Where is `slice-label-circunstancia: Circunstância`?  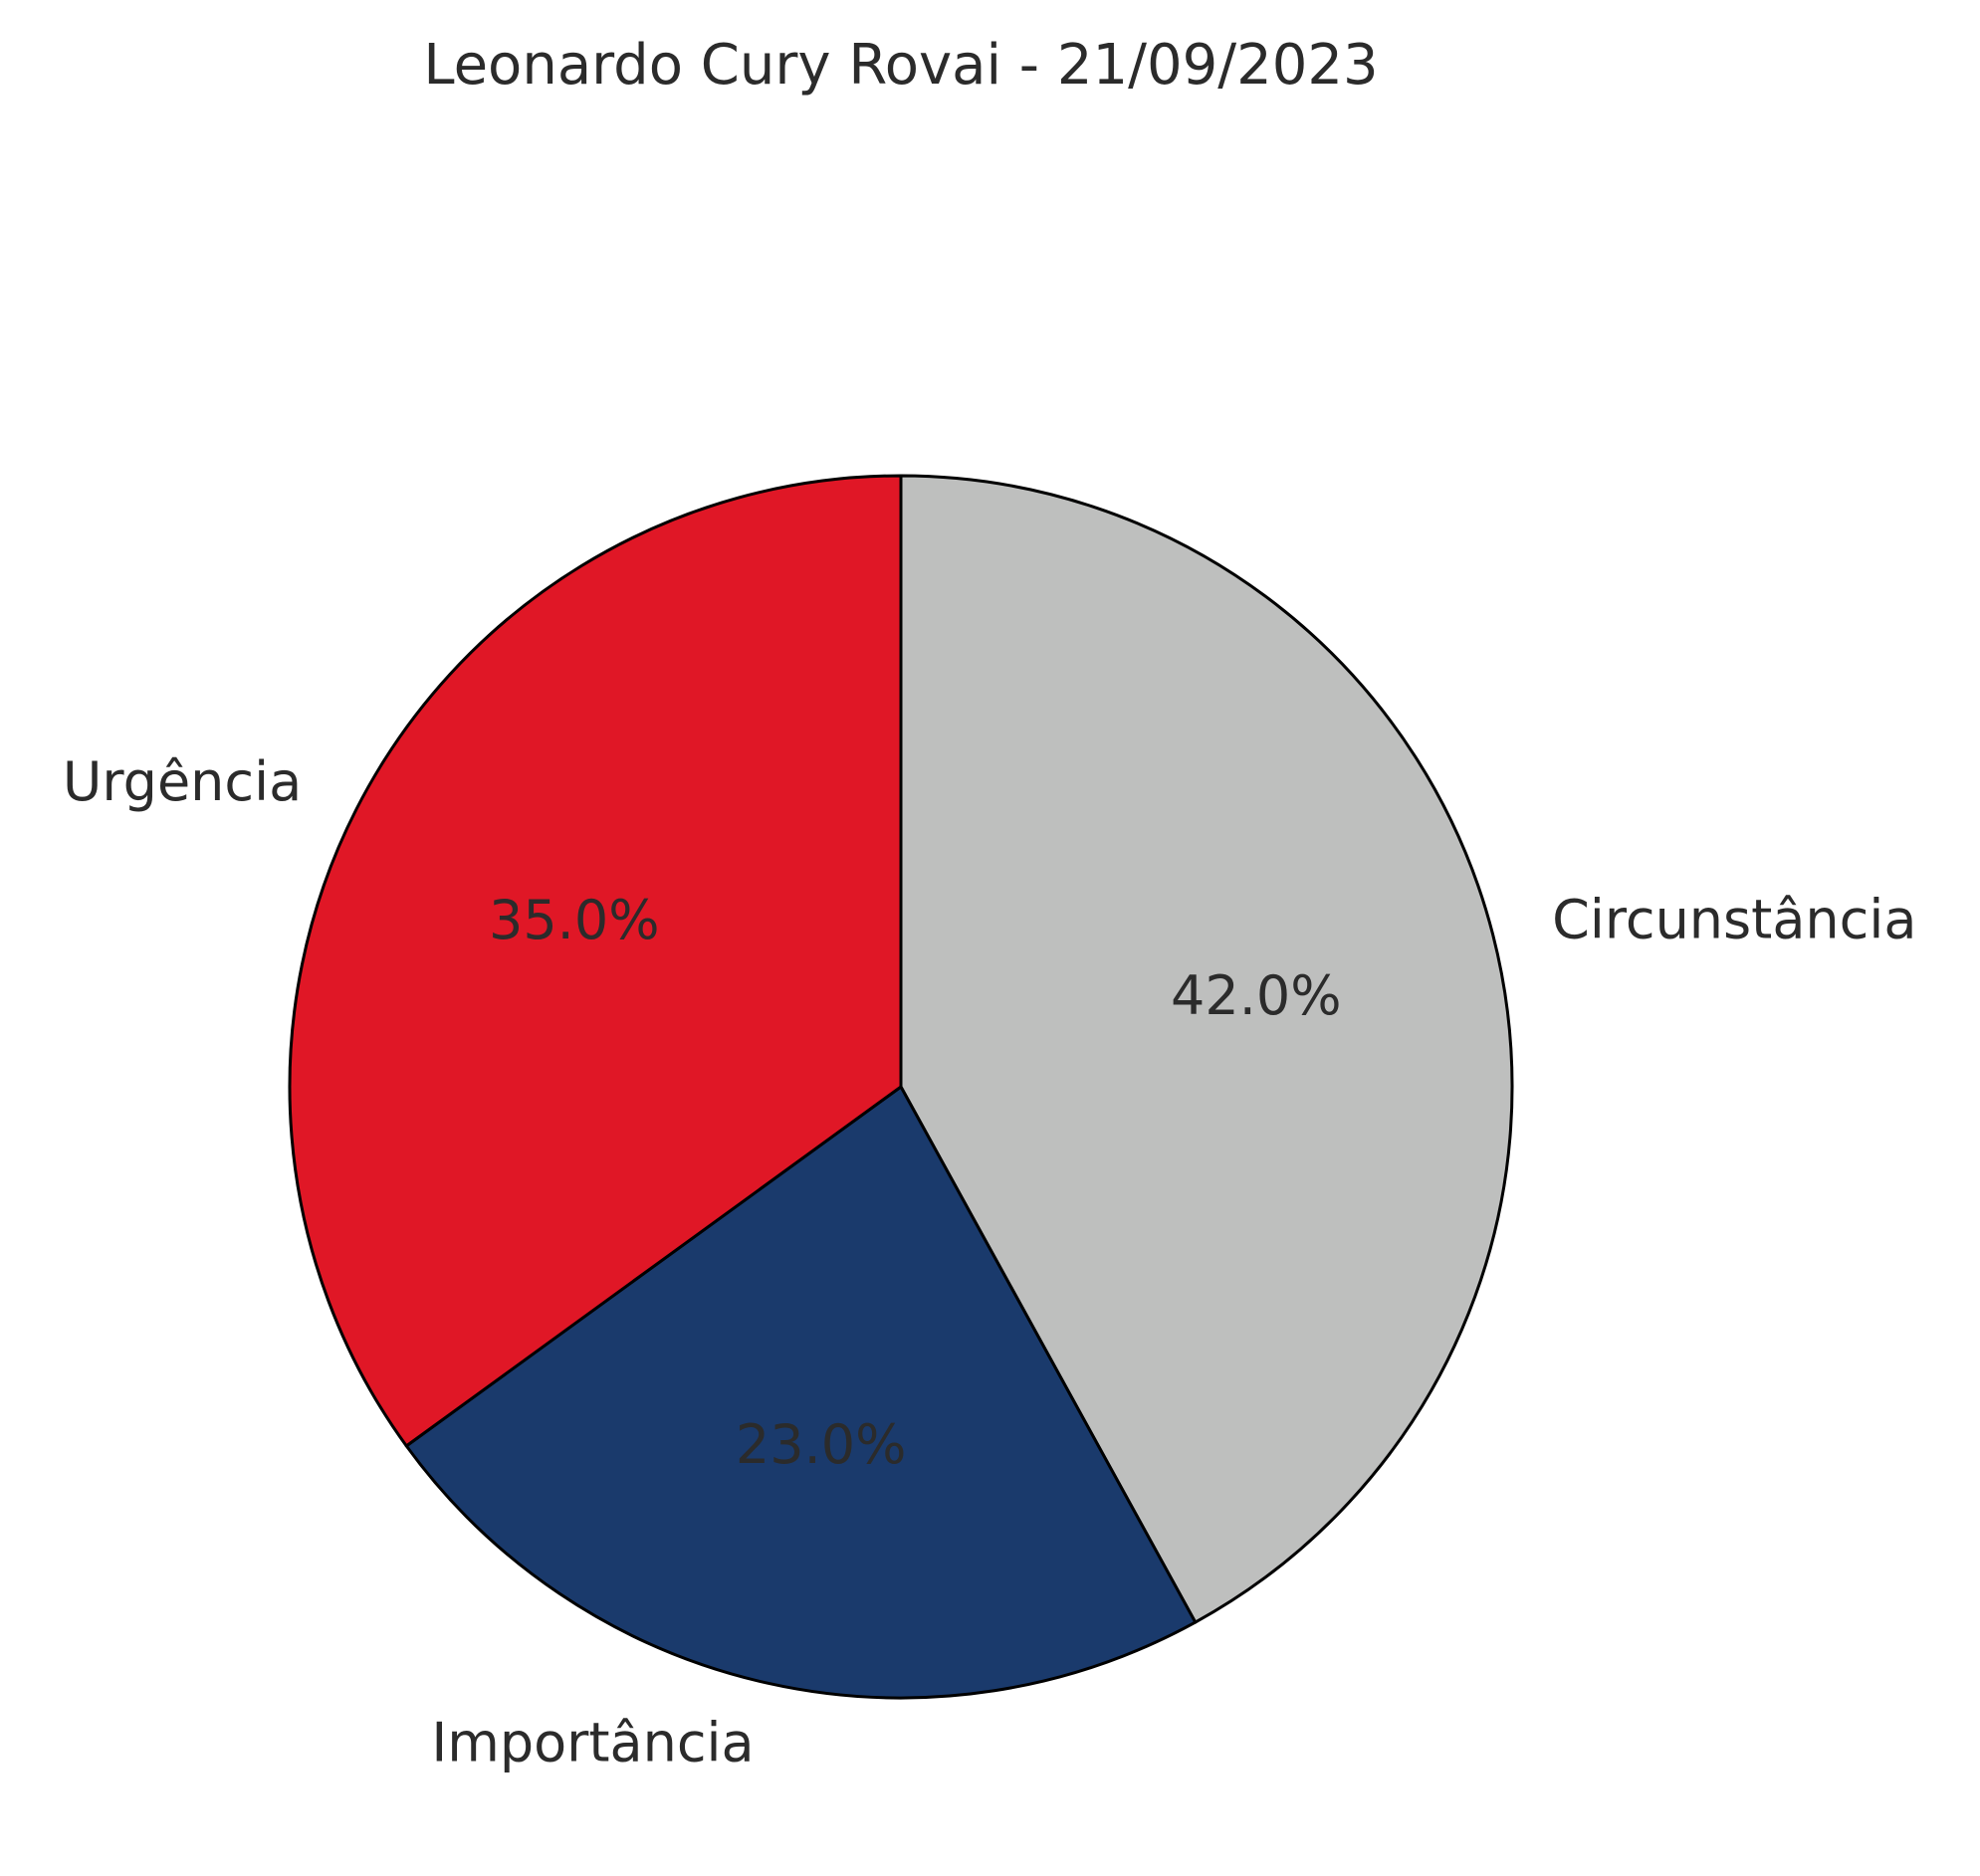 slice-label-circunstancia: Circunstância is located at coordinates (1734, 920).